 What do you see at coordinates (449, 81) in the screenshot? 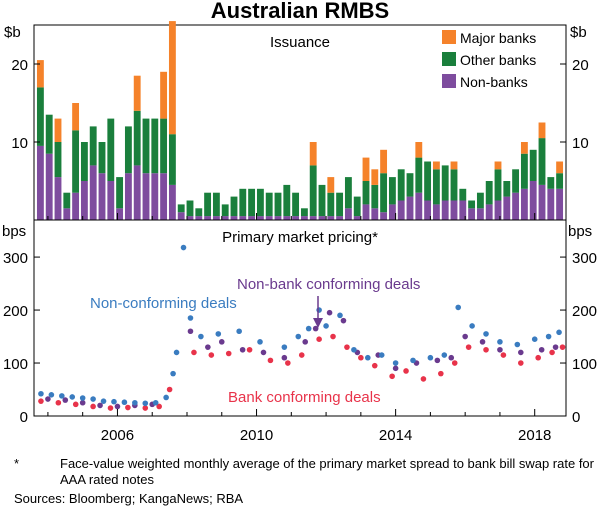
I see `legend-swatch-non-banks` at bounding box center [449, 81].